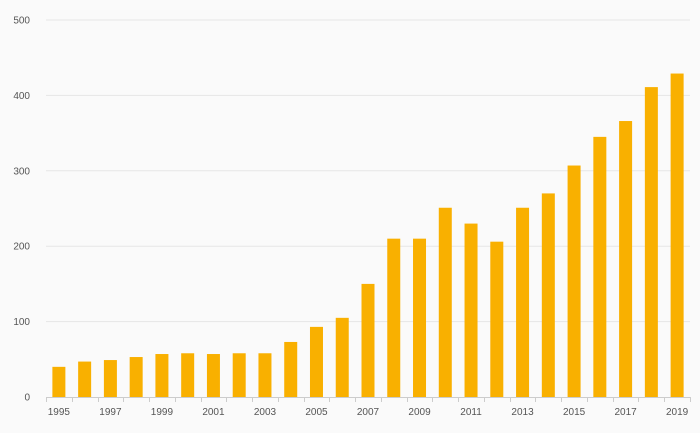 This screenshot has height=433, width=700. I want to click on bar-1998, so click(136, 377).